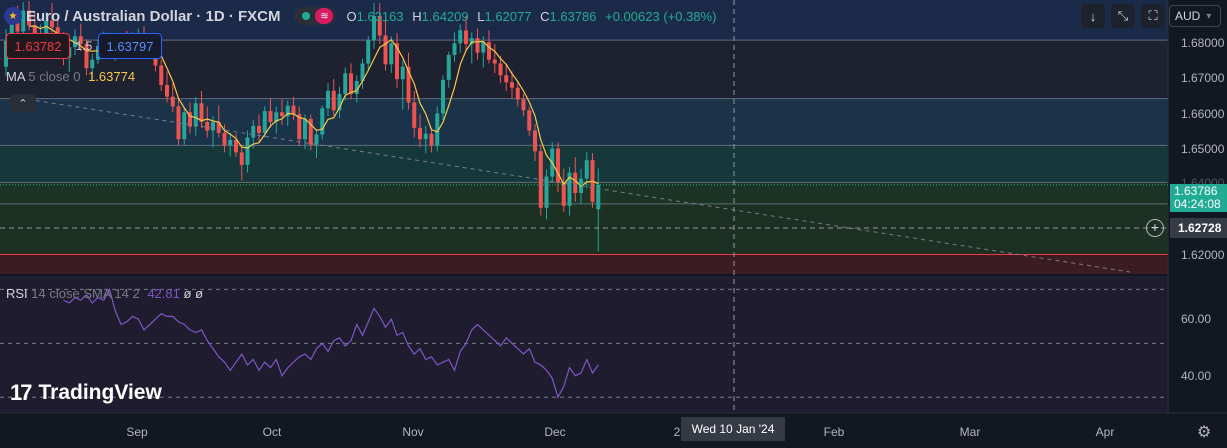  I want to click on ma-legend: MA 5 close 0 1.63774, so click(70, 76).